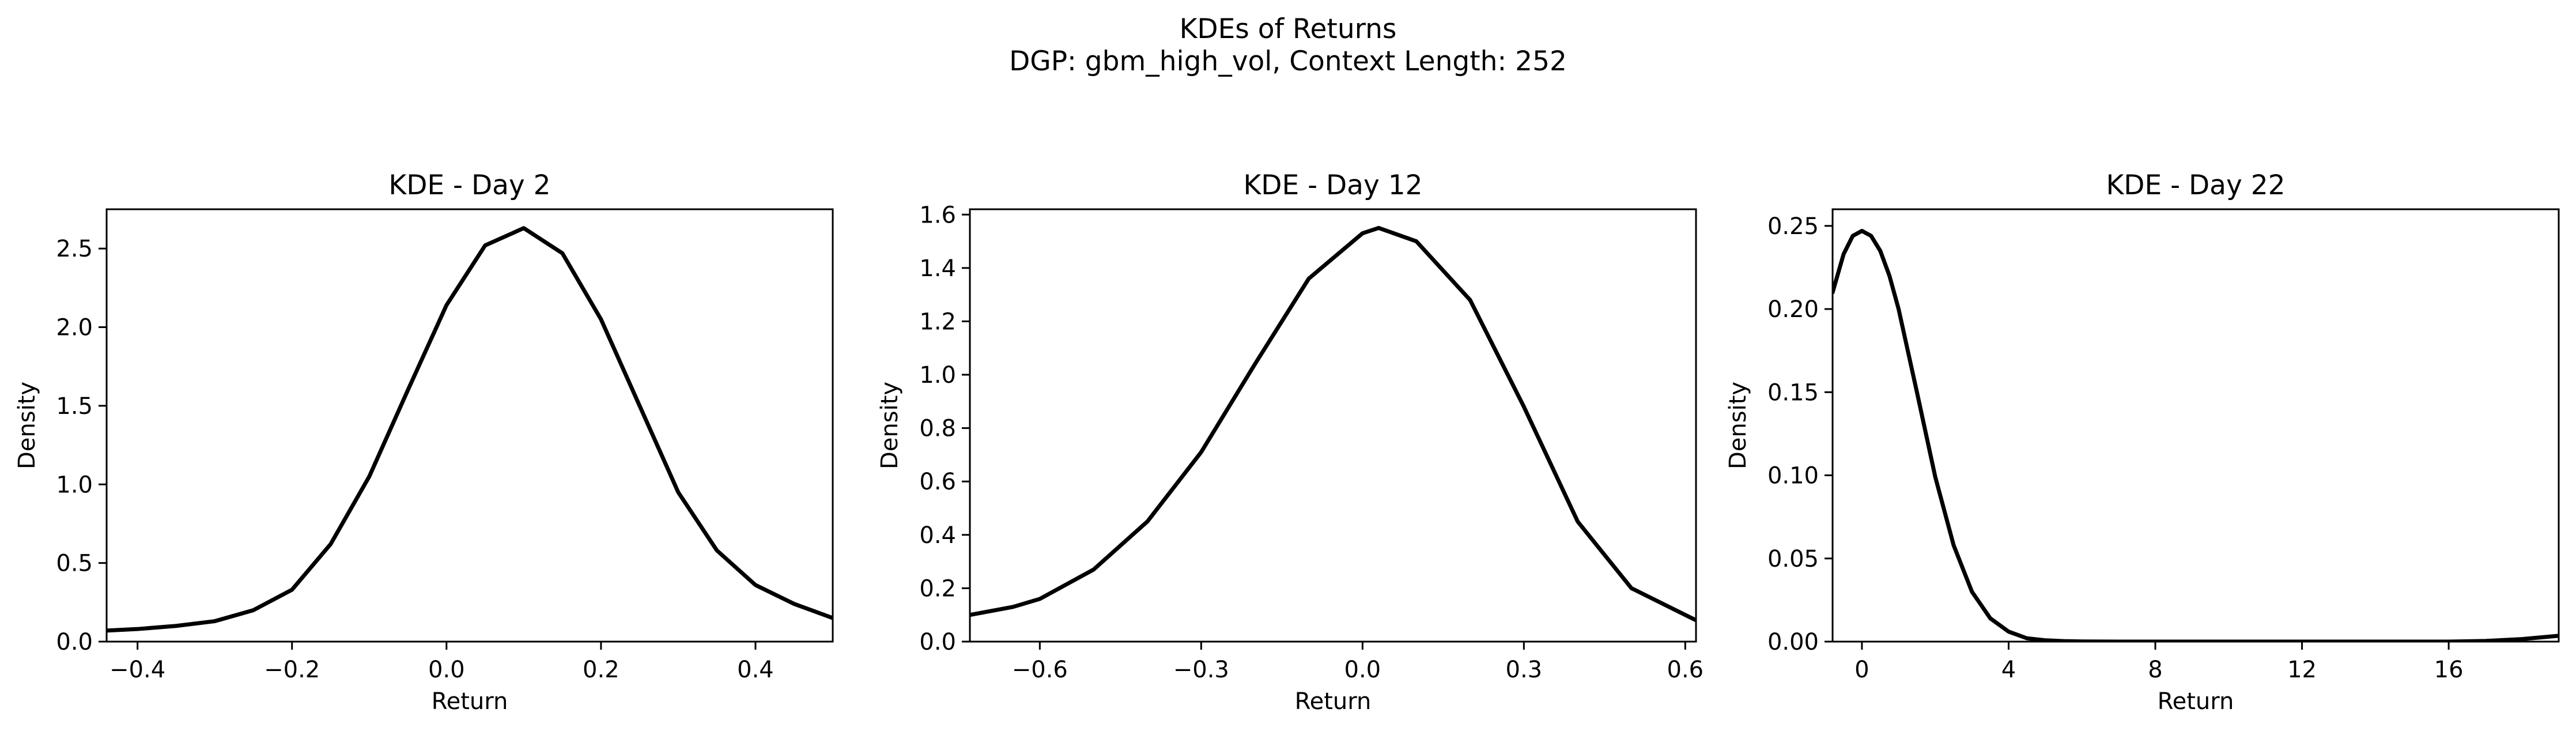 This screenshot has height=735, width=2576. I want to click on chart-title: KDE - Day 22, so click(2195, 185).